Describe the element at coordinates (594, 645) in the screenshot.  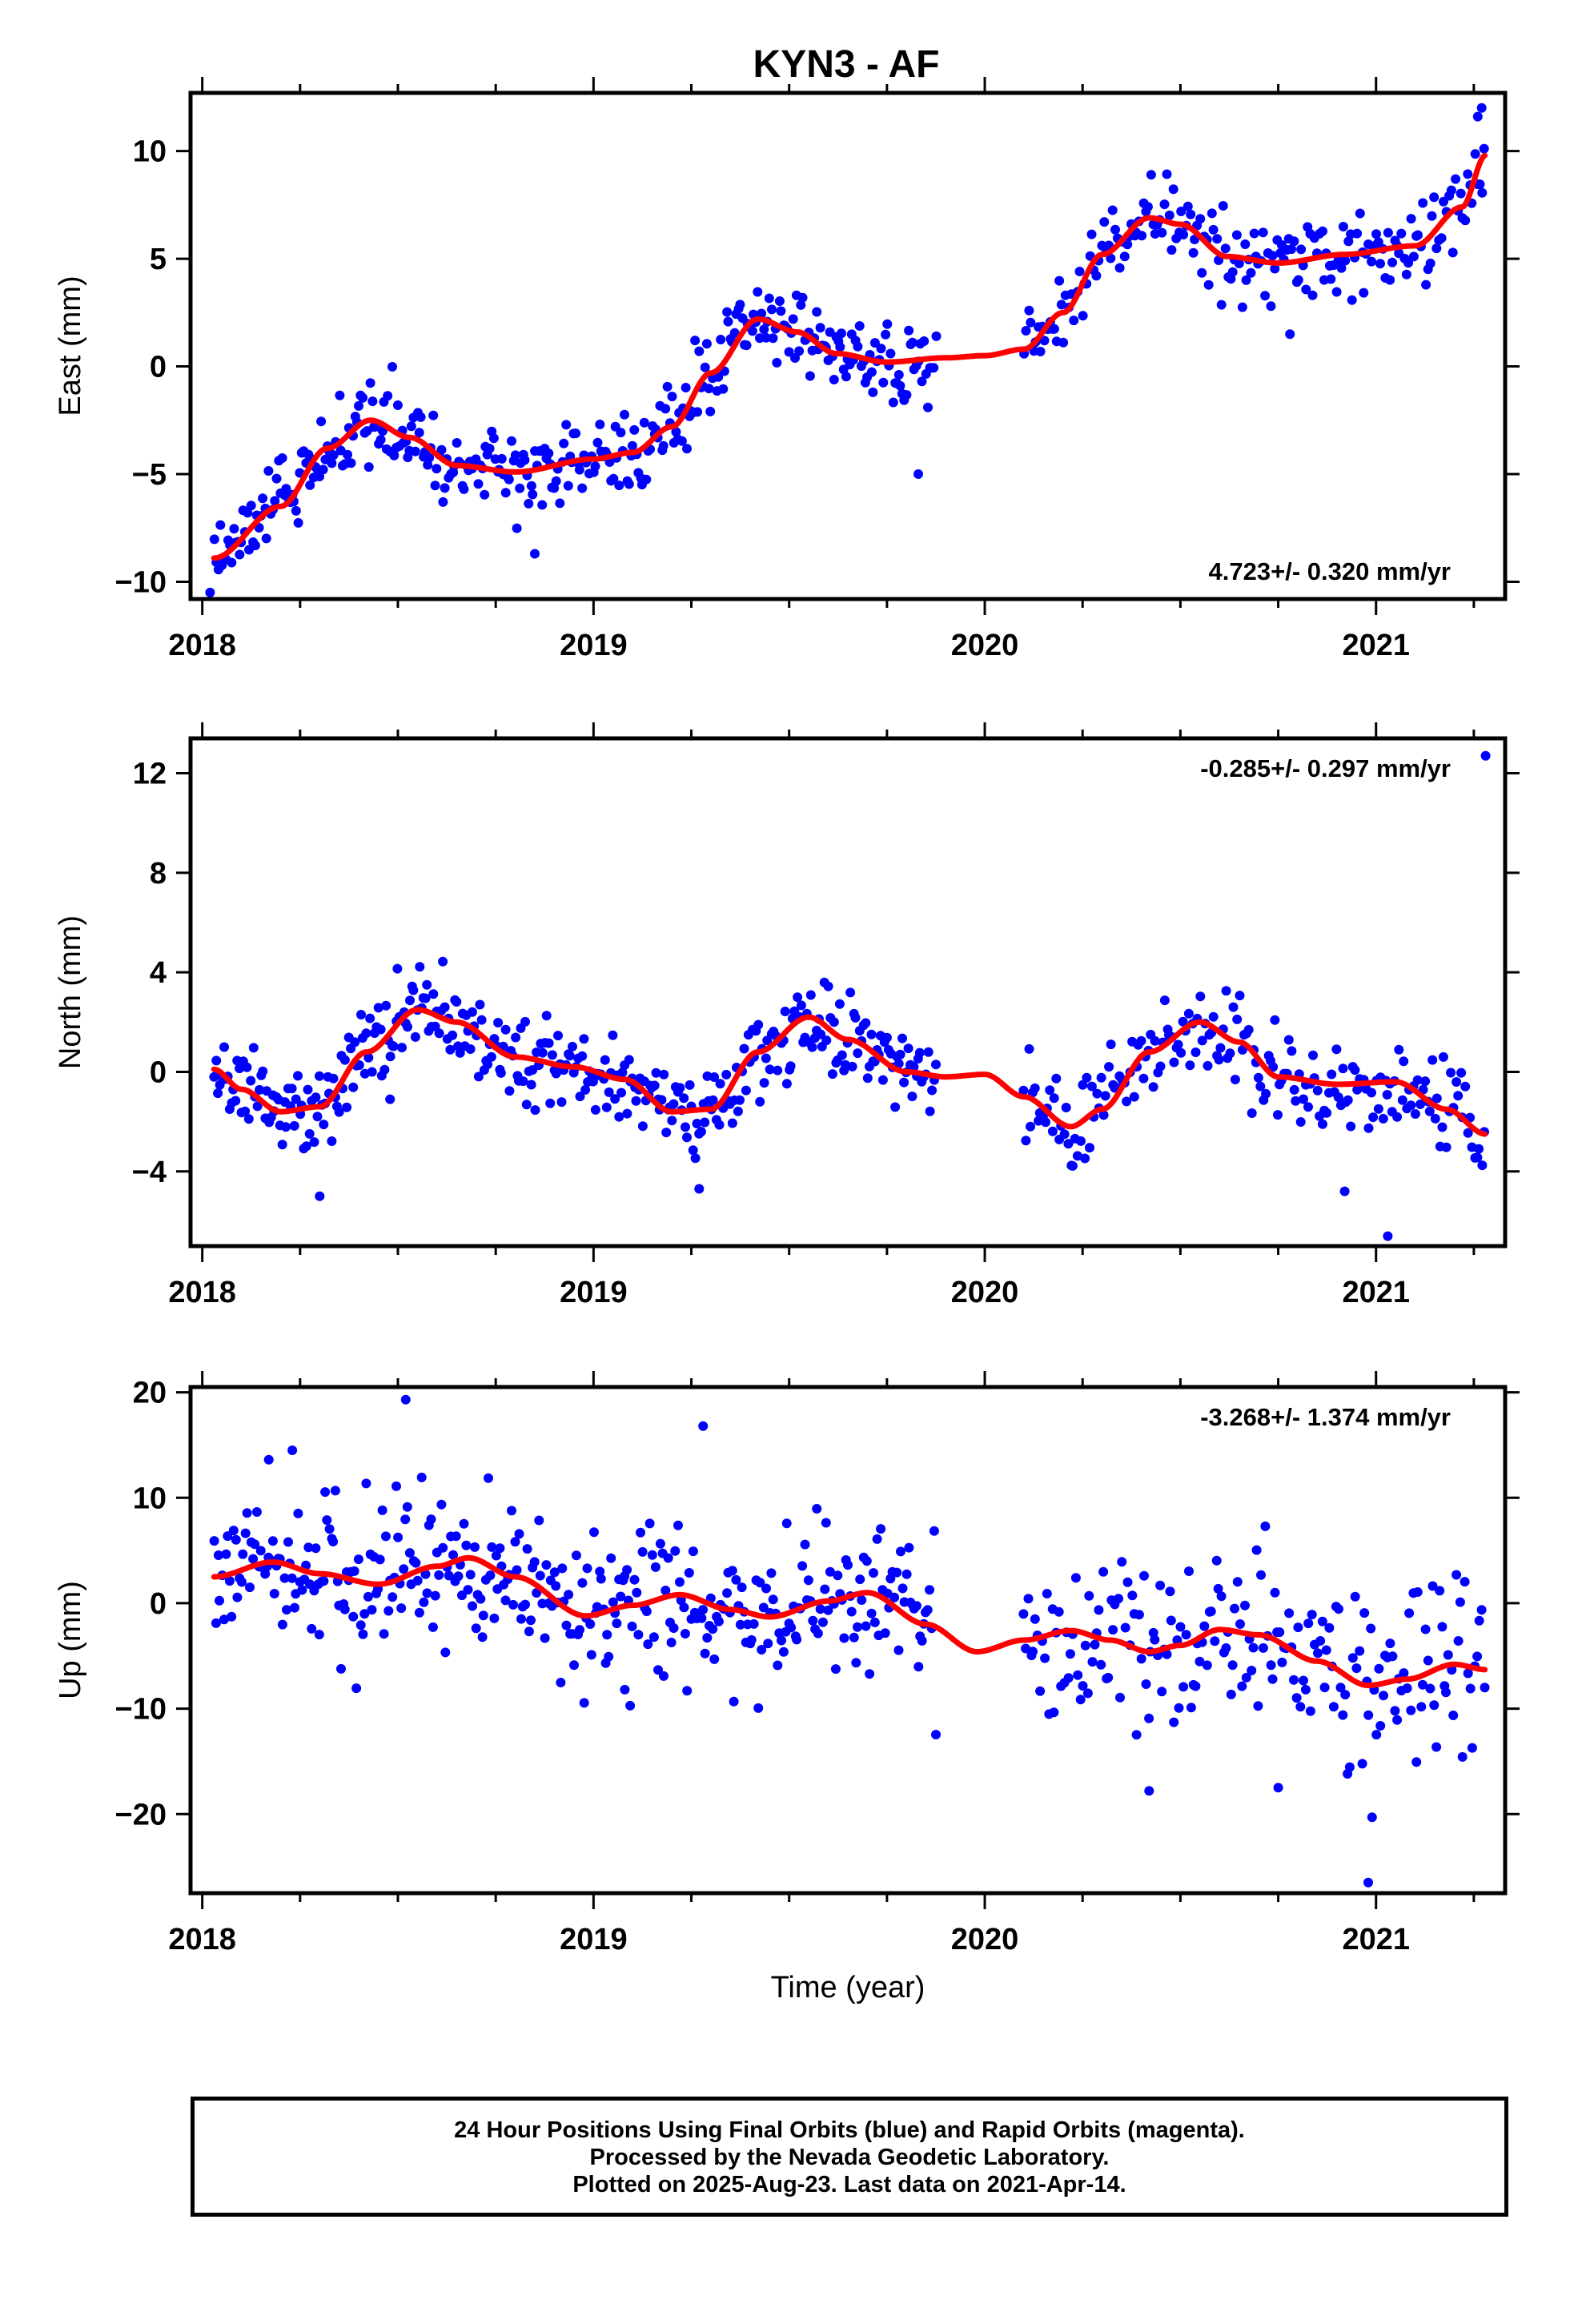
I see `x-tick-label: 2019` at that location.